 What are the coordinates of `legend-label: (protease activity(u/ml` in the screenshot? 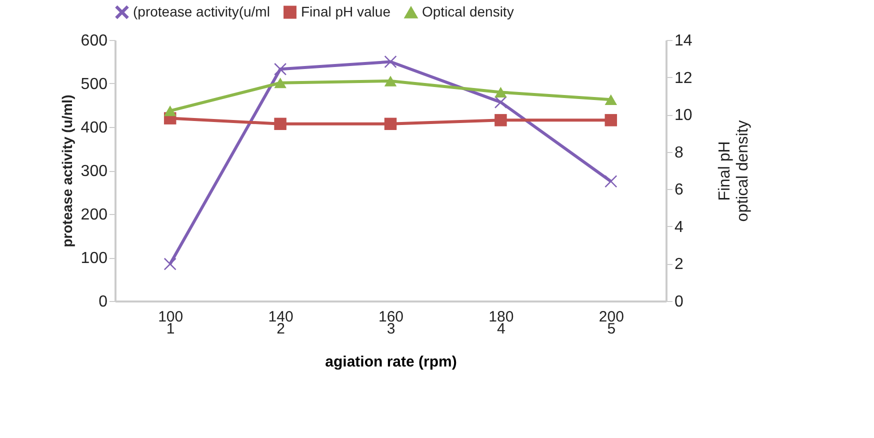 It's located at (201, 11).